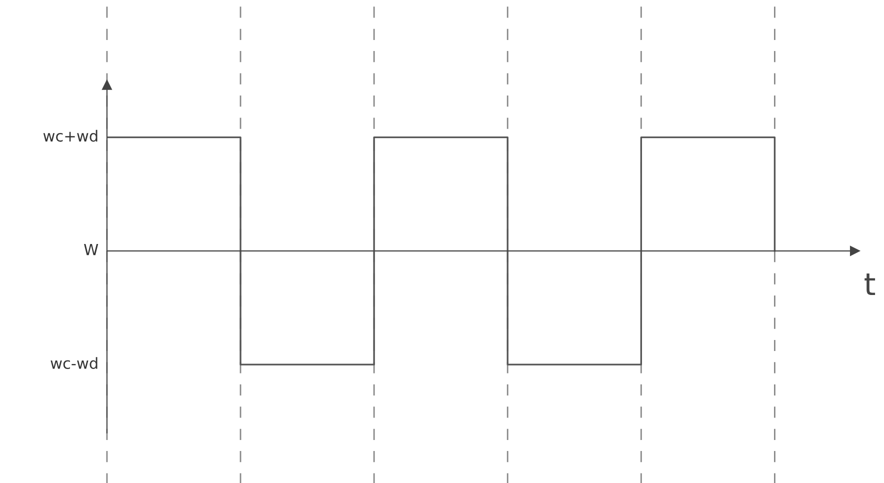 The height and width of the screenshot is (483, 884). What do you see at coordinates (870, 285) in the screenshot?
I see `x-axis-title: t` at bounding box center [870, 285].